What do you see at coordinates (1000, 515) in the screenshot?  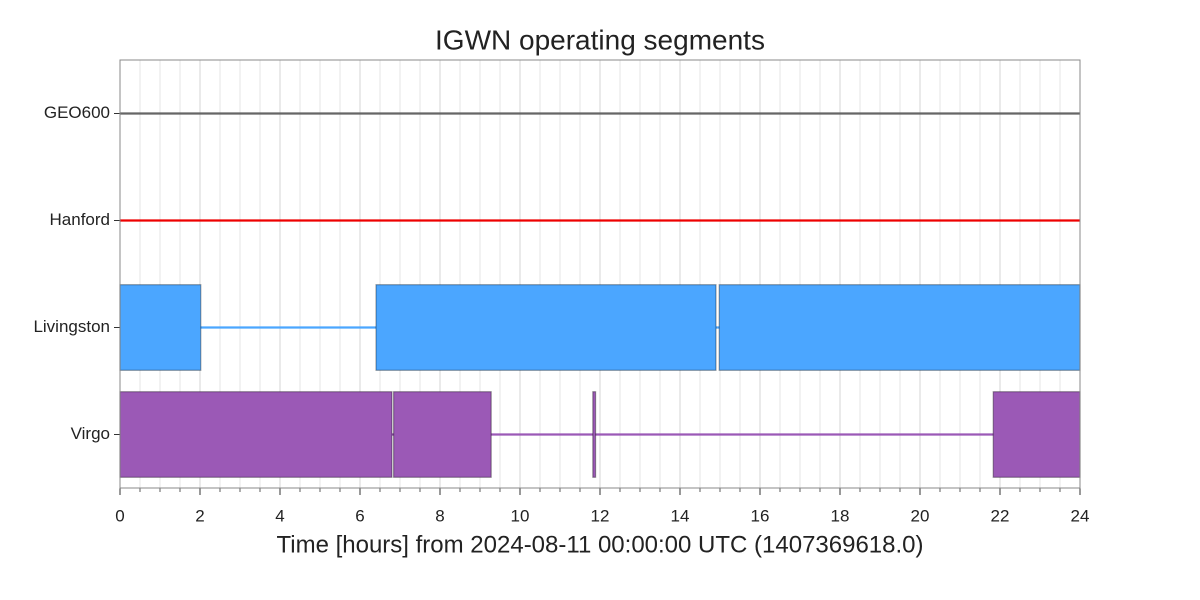 I see `x-tick-label: 22` at bounding box center [1000, 515].